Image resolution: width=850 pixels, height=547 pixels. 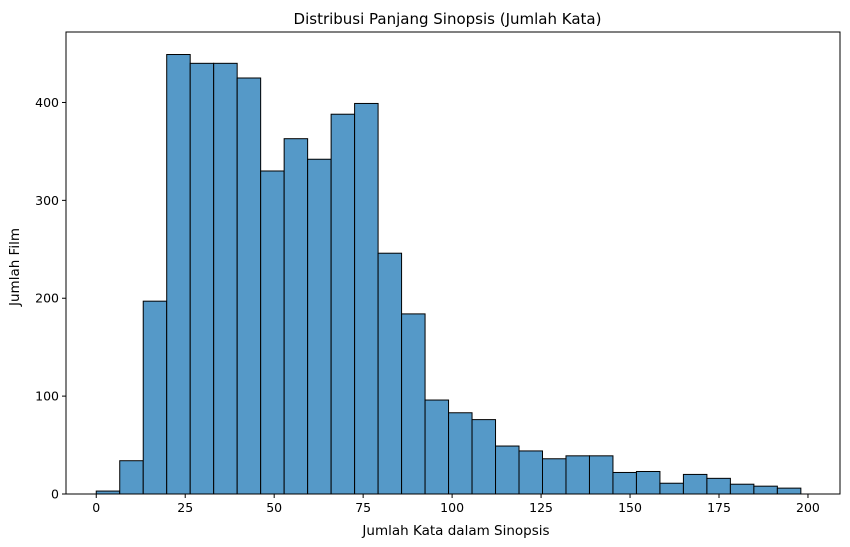 What do you see at coordinates (630, 507) in the screenshot?
I see `x-tick-label: 150` at bounding box center [630, 507].